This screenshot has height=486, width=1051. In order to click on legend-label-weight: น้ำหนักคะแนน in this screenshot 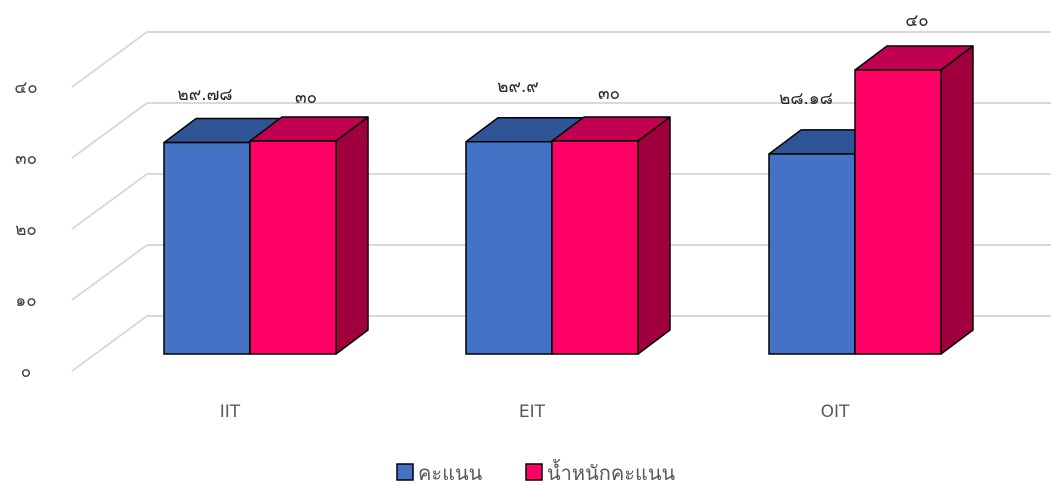, I will do `click(611, 472)`.